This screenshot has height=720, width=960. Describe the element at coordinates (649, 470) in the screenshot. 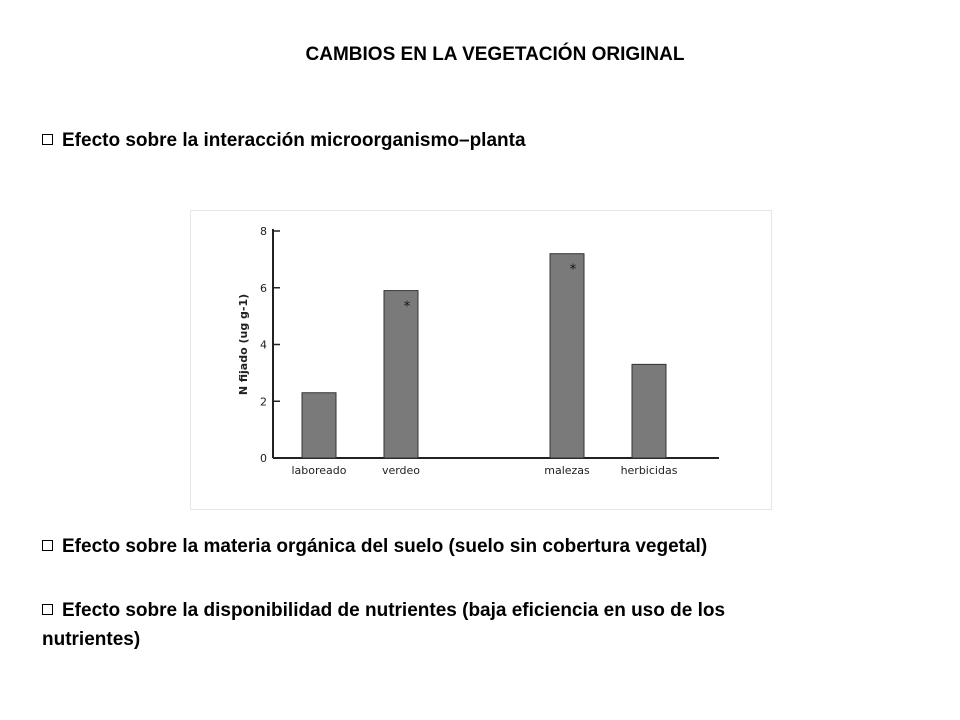

I see `x-tick-label: herbicidas` at that location.